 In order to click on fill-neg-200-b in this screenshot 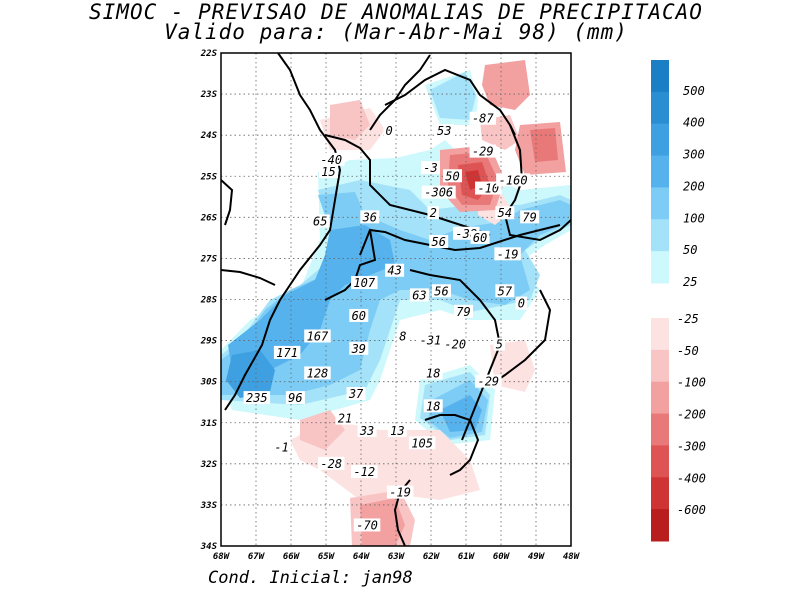, I will do `click(544, 145)`.